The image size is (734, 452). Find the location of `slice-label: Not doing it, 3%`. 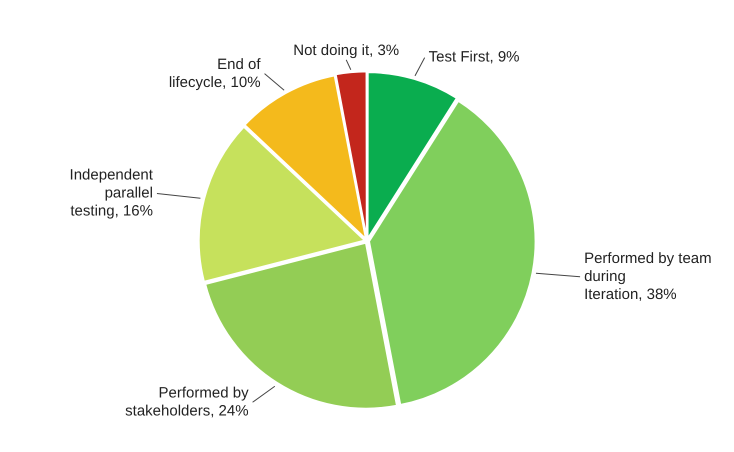

slice-label: Not doing it, 3% is located at coordinates (346, 50).